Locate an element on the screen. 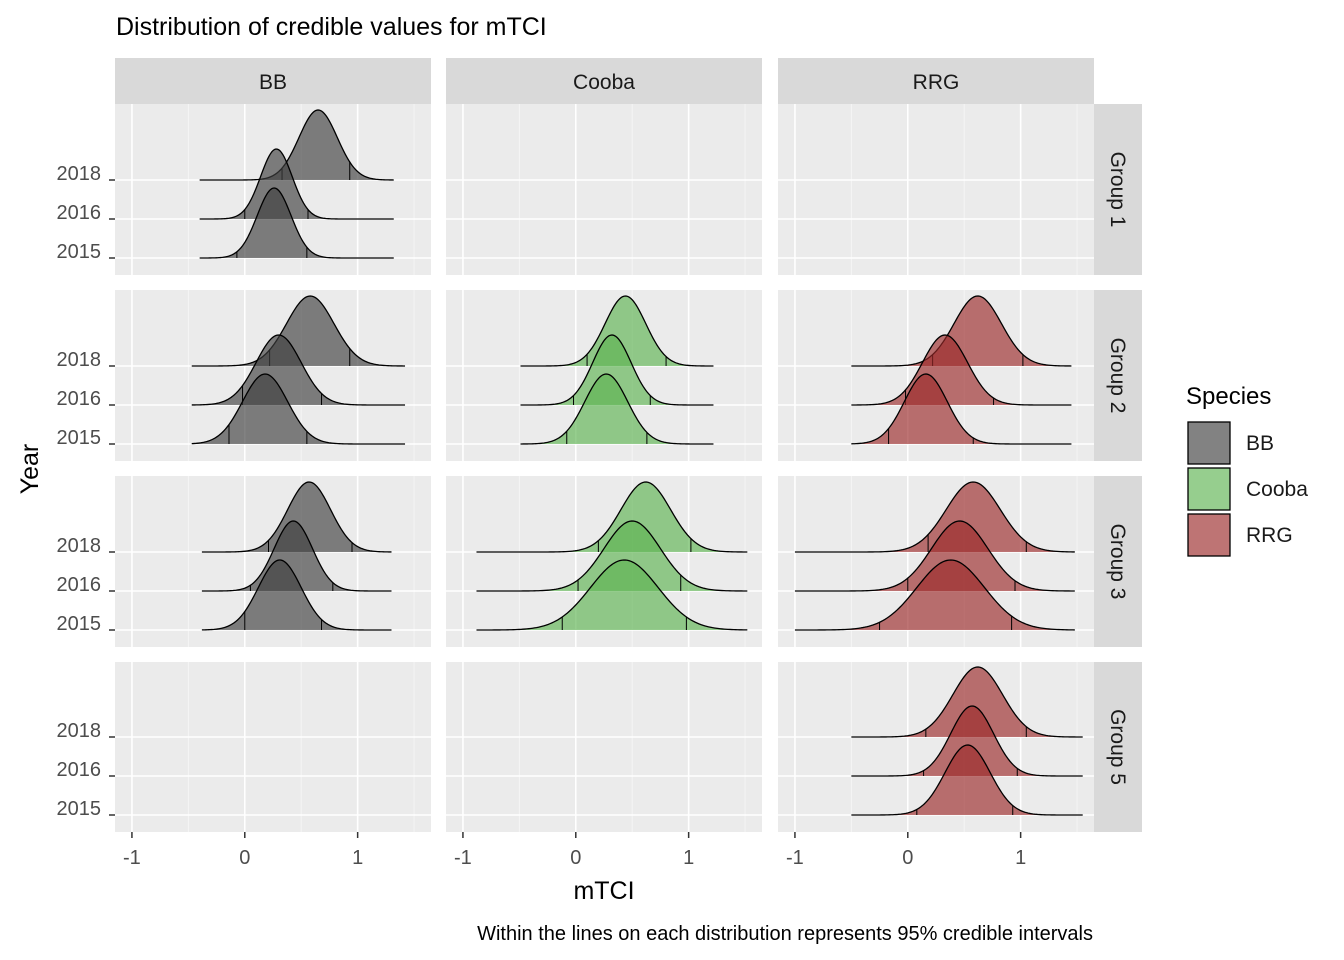  strip-cooba is located at coordinates (604, 81).